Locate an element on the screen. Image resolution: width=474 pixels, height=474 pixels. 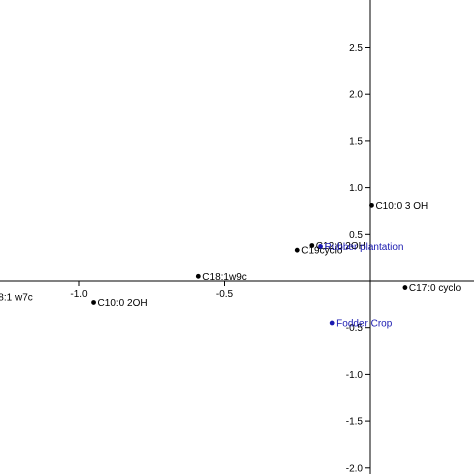
treatment-label: Rubber plantation is located at coordinates (364, 247).